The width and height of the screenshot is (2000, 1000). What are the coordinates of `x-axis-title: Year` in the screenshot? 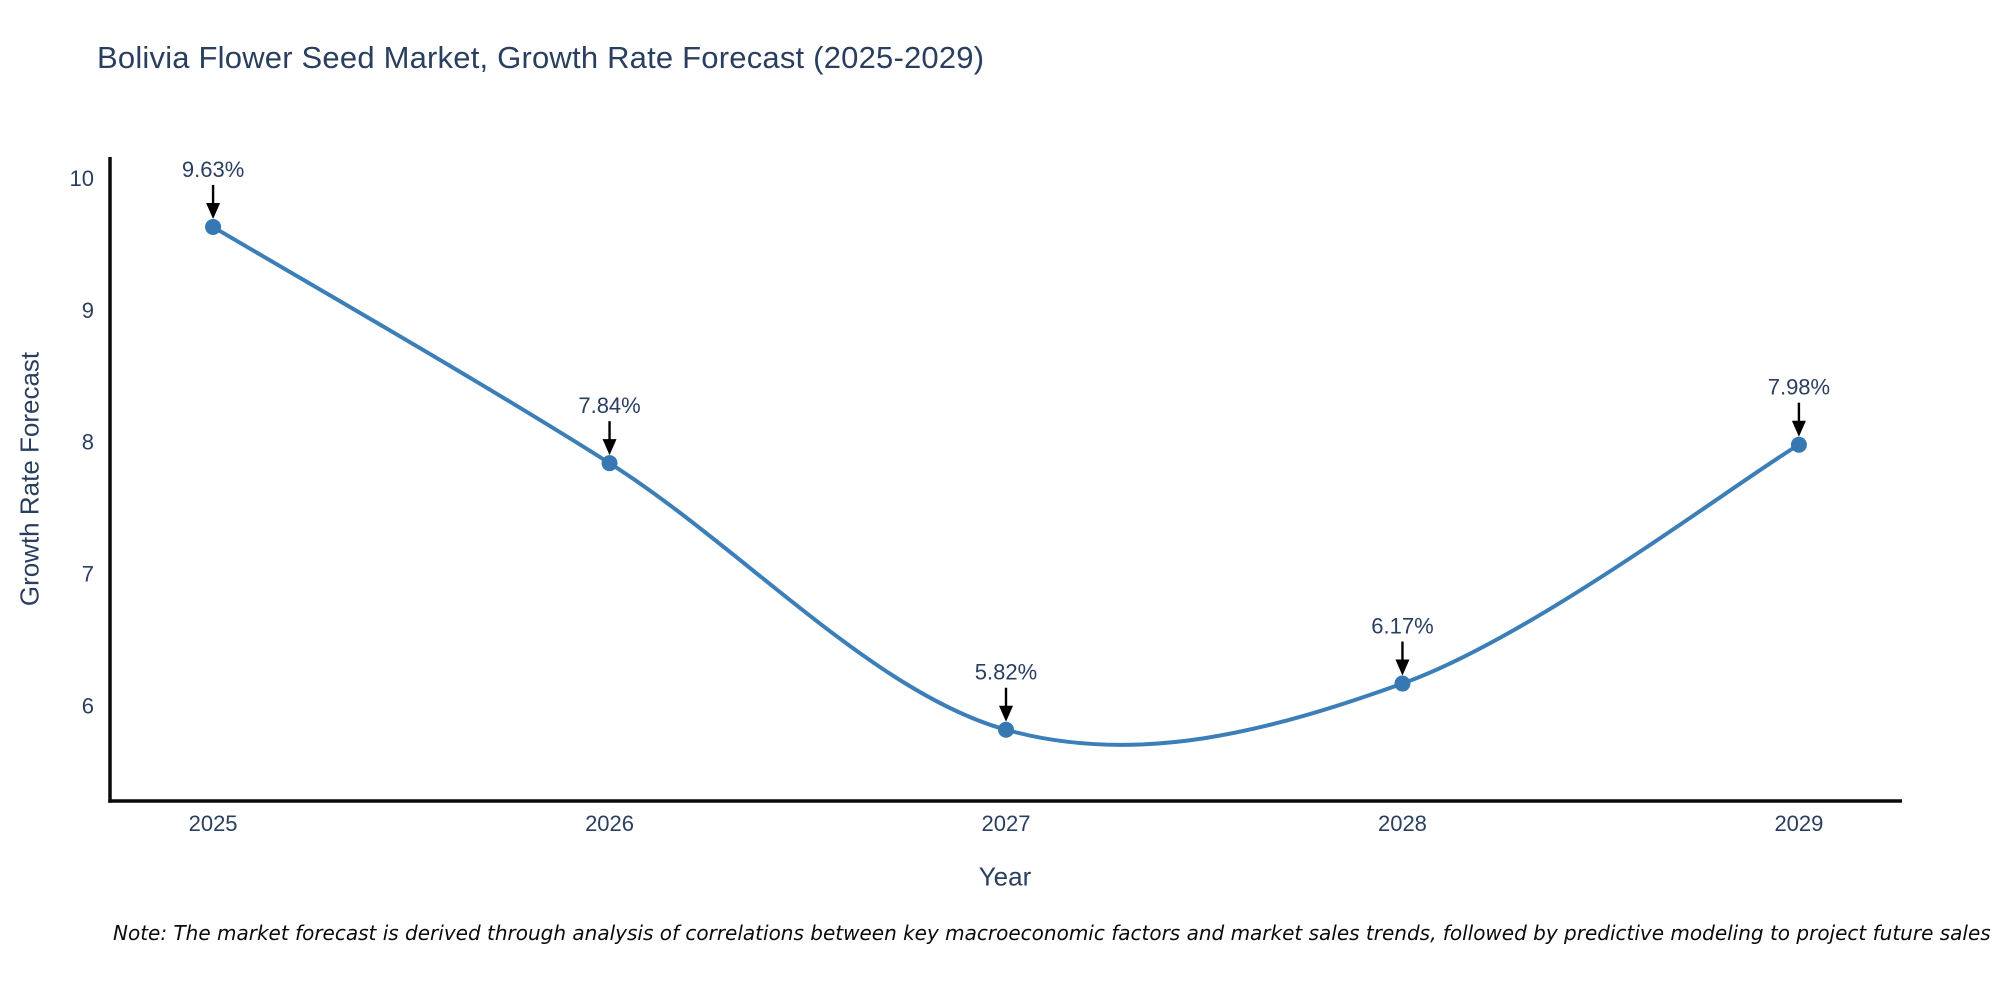 It's located at (1005, 876).